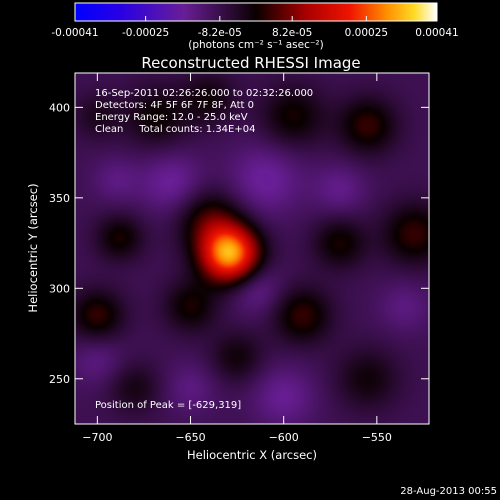 The height and width of the screenshot is (500, 500). I want to click on colorbar-tick-label: 8.2e-05, so click(292, 33).